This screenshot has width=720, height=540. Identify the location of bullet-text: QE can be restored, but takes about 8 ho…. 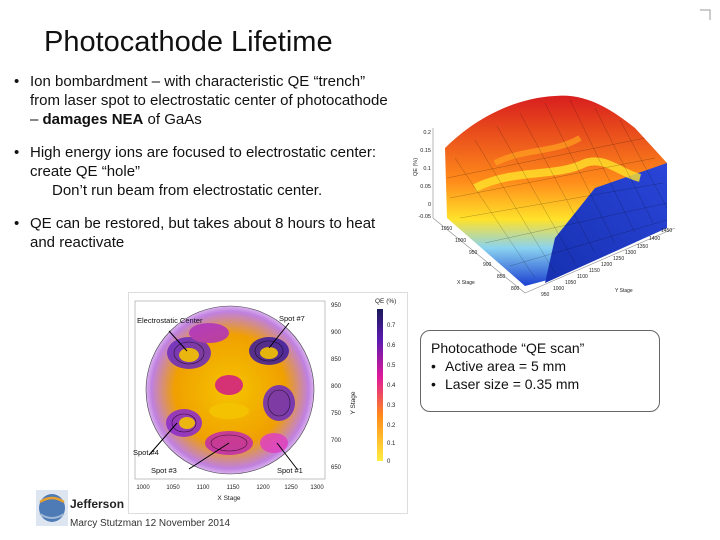
(203, 233).